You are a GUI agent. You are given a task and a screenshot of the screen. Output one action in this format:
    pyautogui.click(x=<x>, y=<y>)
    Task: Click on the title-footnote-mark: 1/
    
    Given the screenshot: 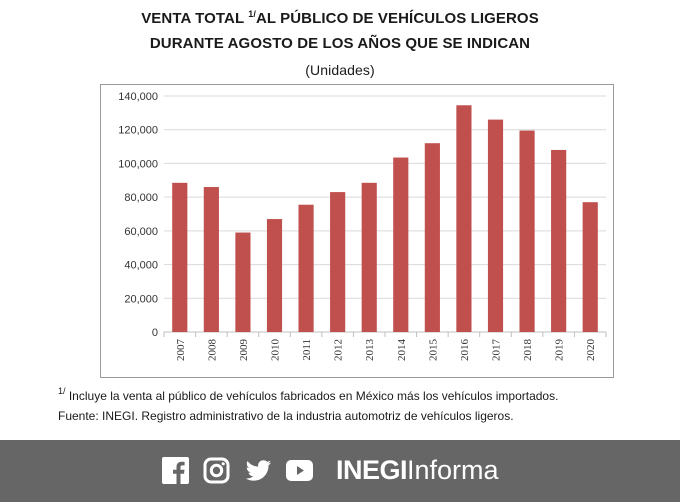 What is the action you would take?
    pyautogui.click(x=252, y=14)
    